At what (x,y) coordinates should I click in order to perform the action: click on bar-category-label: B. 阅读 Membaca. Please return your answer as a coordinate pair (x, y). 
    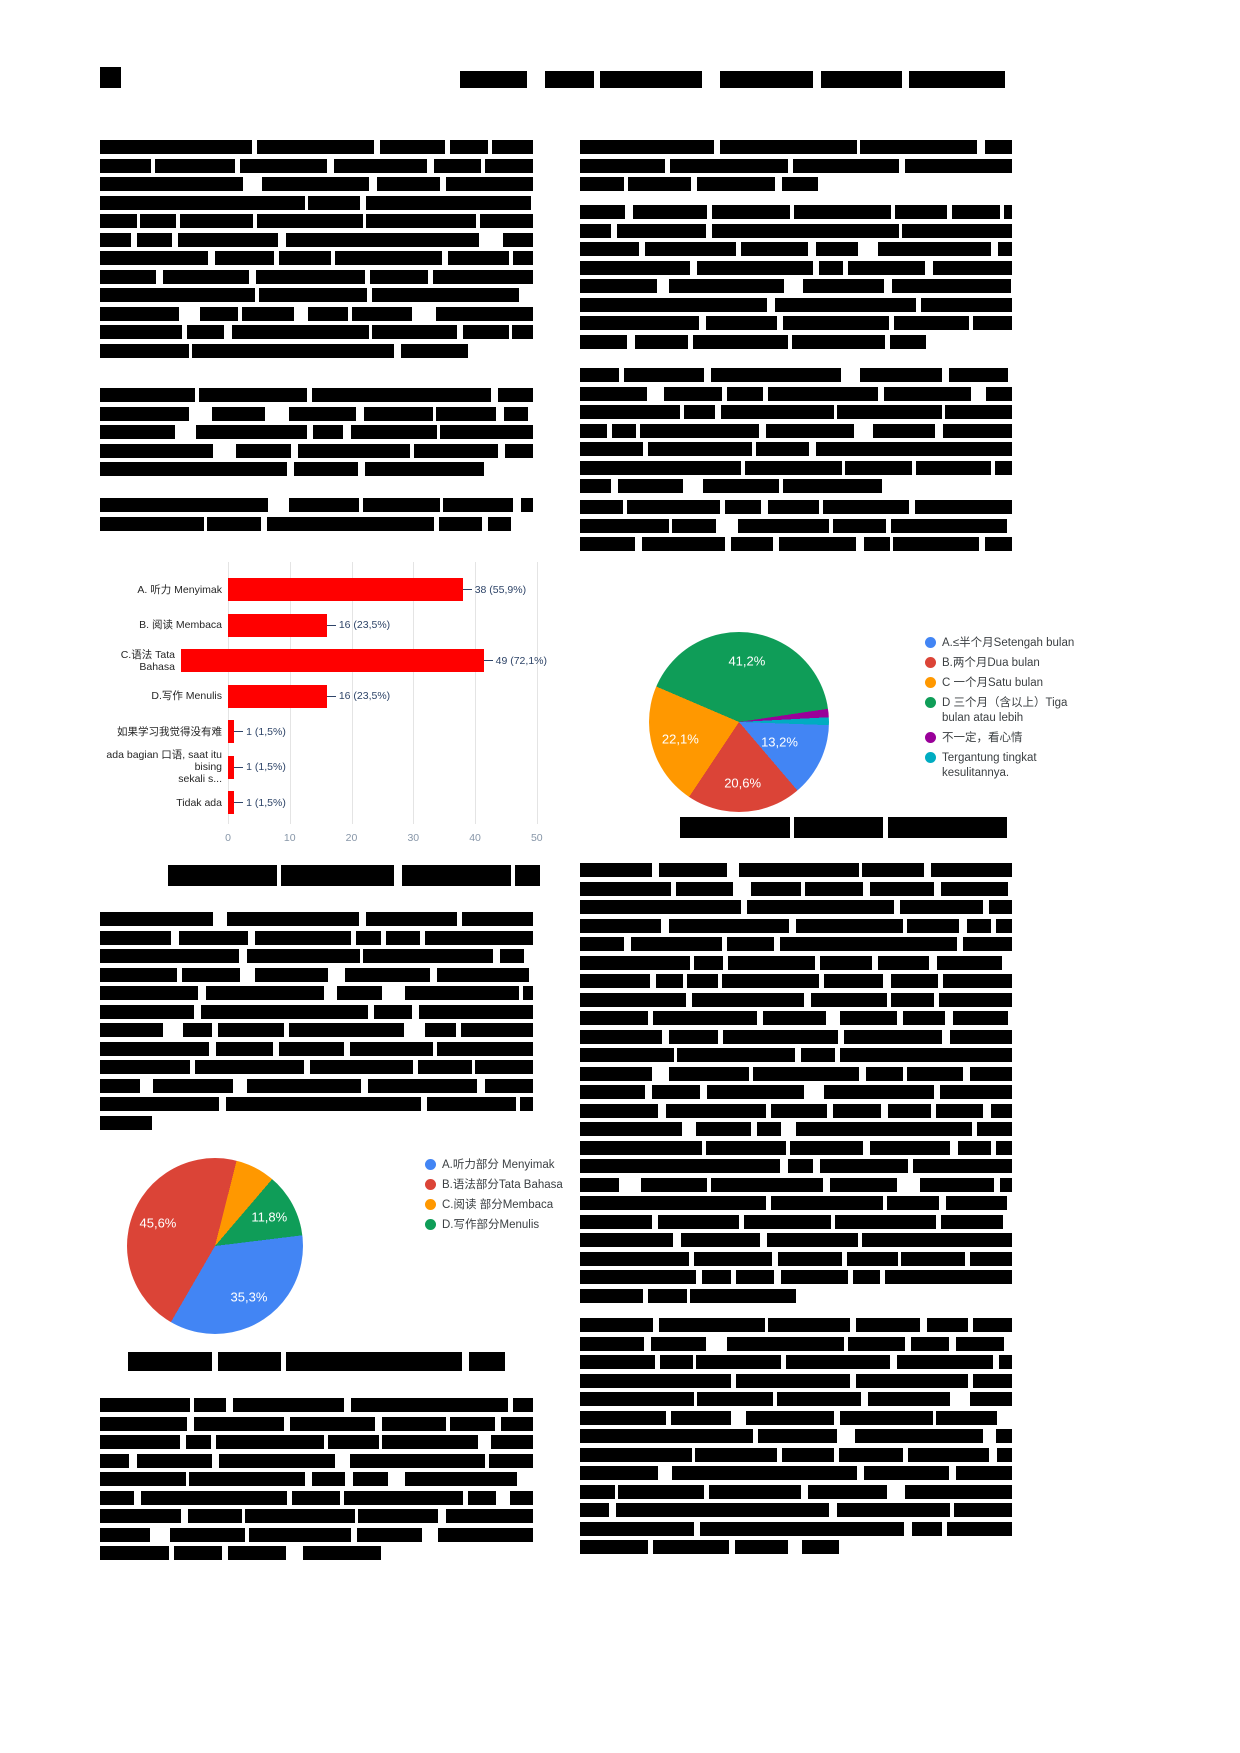
    Looking at the image, I should click on (180, 625).